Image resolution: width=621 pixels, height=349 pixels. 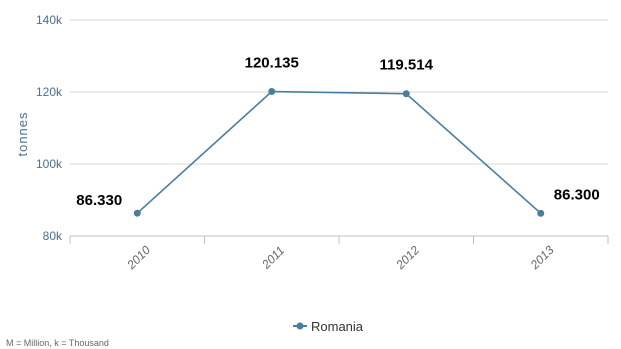 I want to click on data-label: 120.135, so click(x=272, y=63).